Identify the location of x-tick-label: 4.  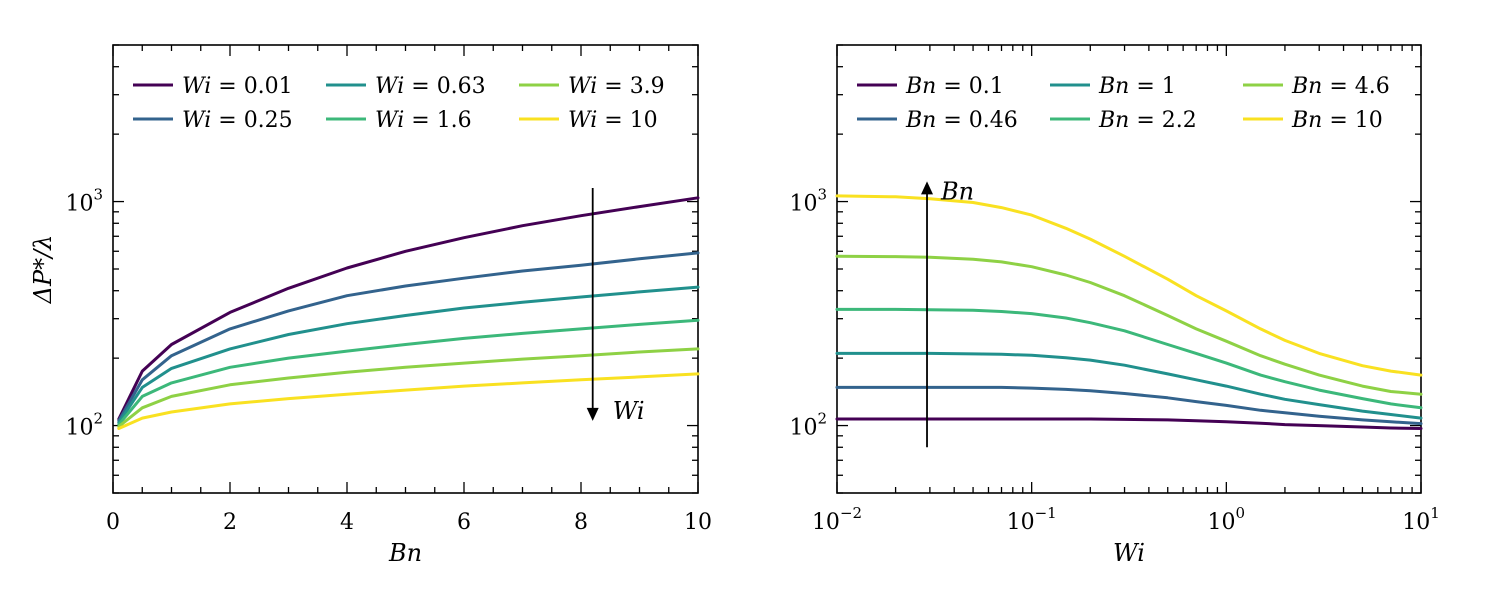
(347, 522).